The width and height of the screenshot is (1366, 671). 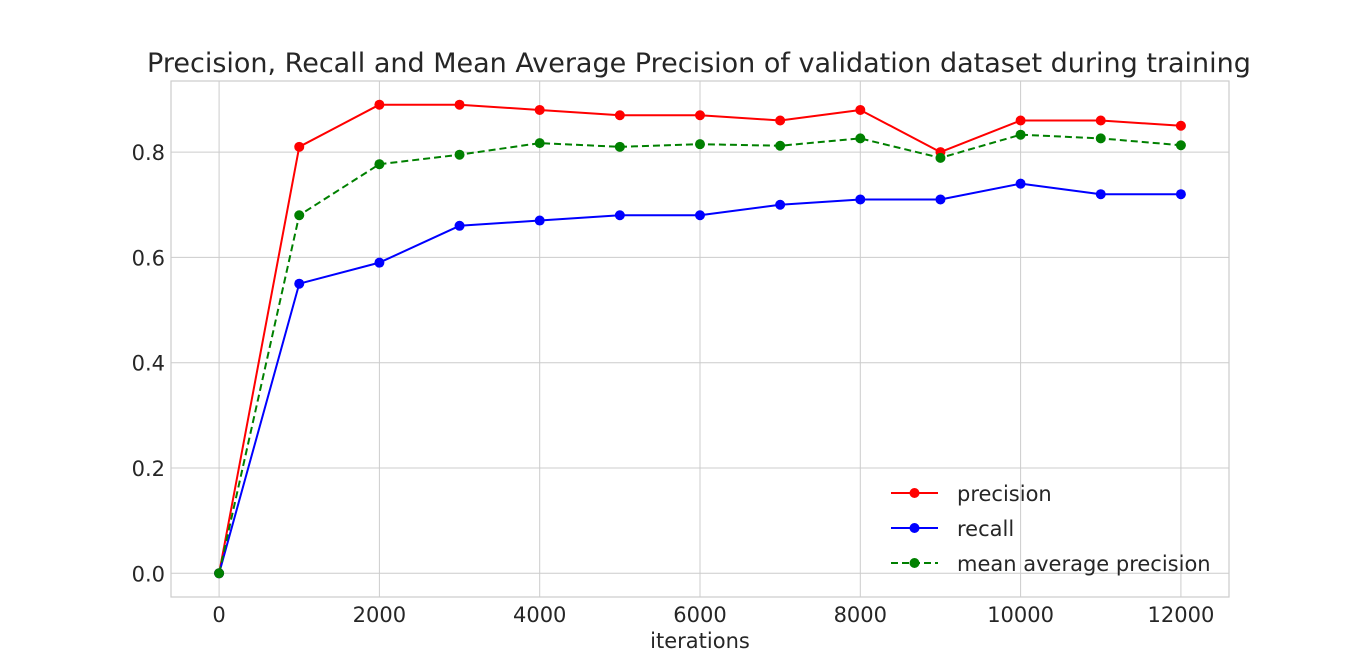 What do you see at coordinates (914, 563) in the screenshot?
I see `legend-marker-mean-average-precision` at bounding box center [914, 563].